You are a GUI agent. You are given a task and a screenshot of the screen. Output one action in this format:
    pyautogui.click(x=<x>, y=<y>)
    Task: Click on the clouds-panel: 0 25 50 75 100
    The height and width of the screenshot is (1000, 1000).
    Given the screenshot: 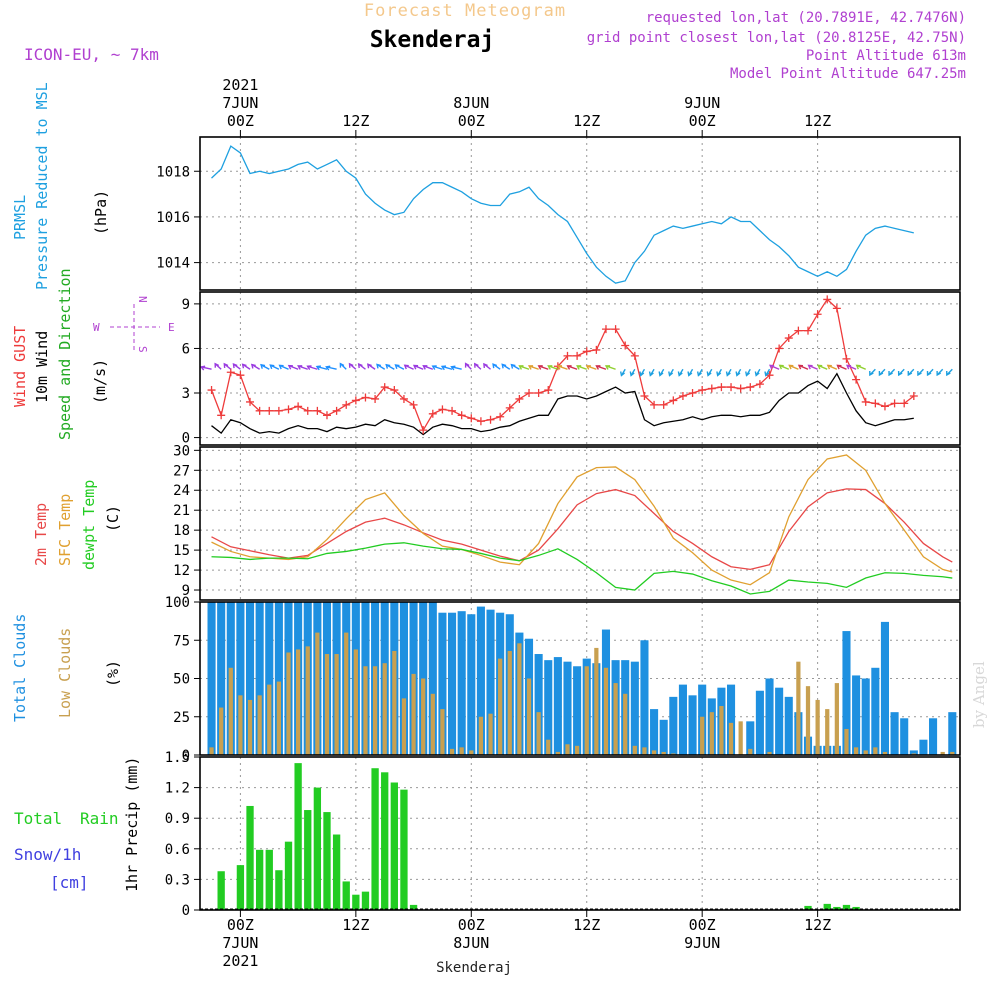 What is the action you would take?
    pyautogui.click(x=562, y=679)
    